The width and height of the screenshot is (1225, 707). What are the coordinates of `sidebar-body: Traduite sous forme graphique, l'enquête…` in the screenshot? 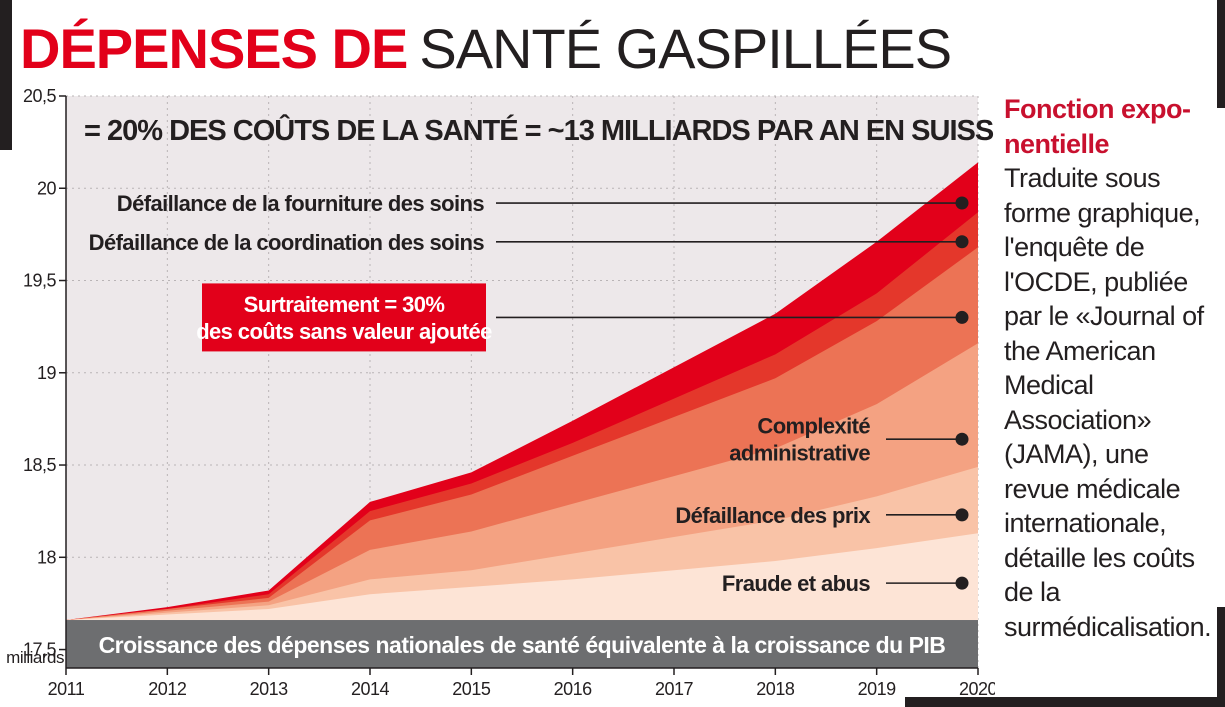 It's located at (1108, 402).